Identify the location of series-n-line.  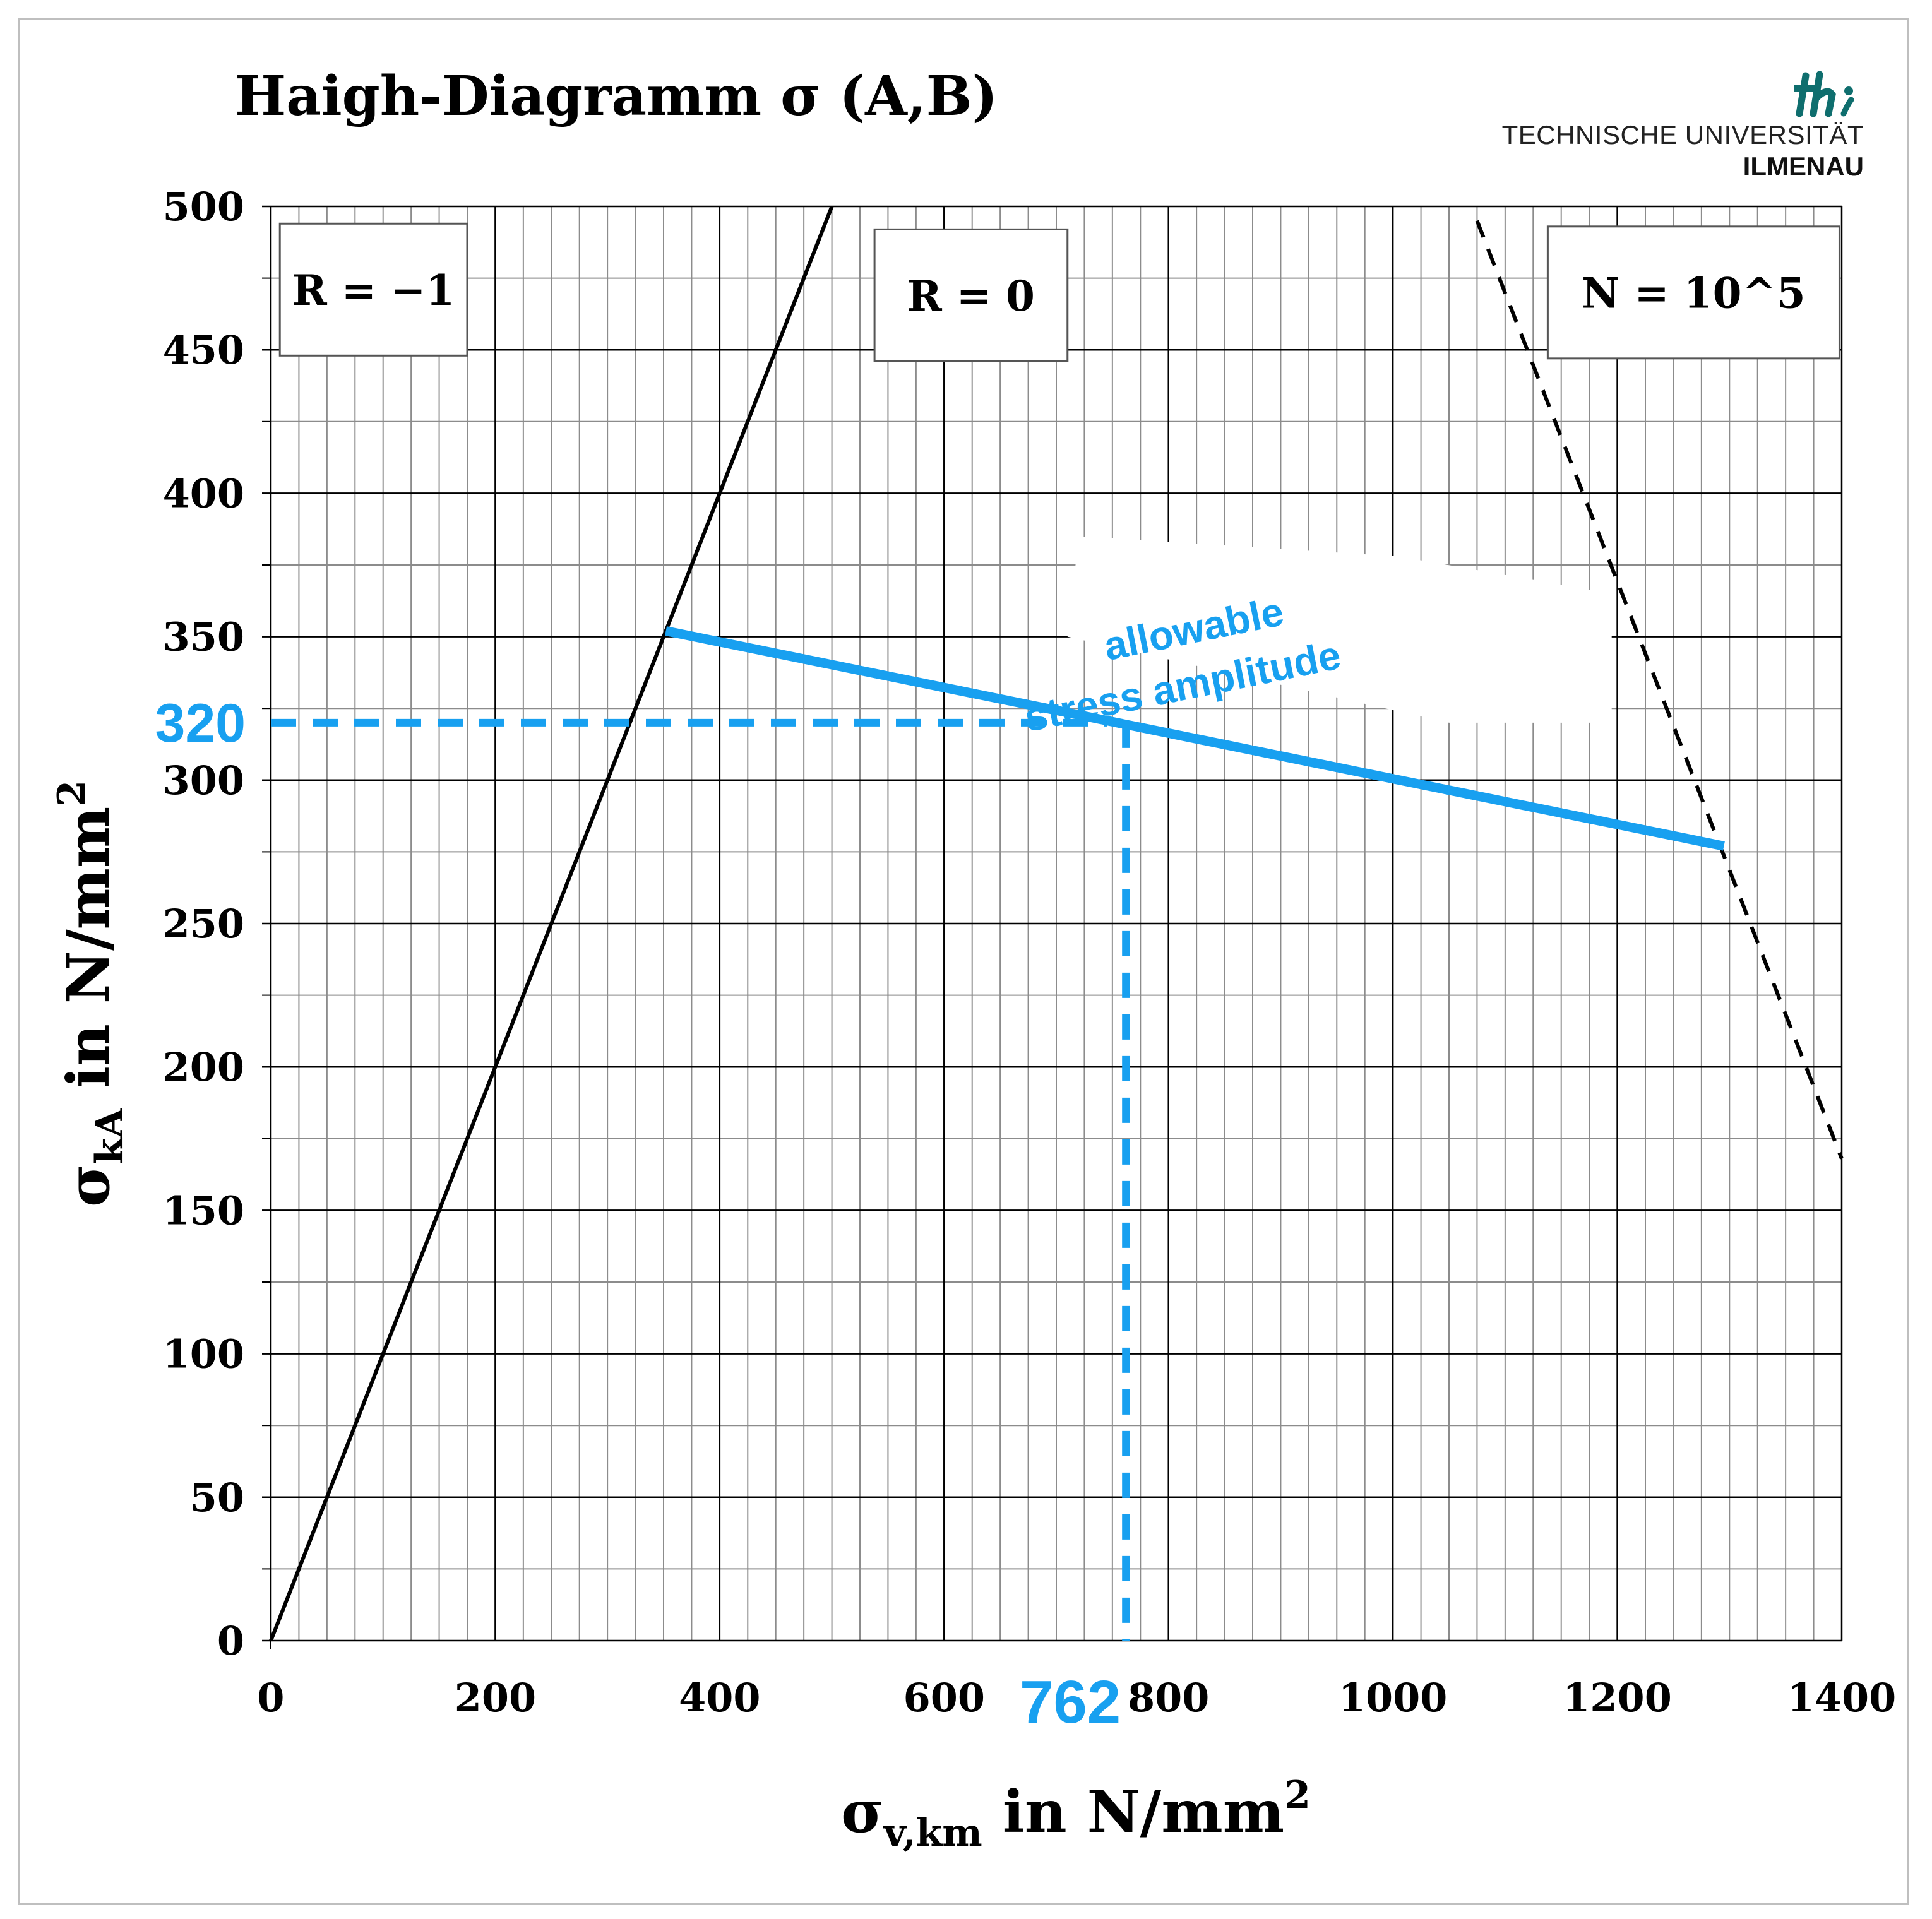
(1659, 690).